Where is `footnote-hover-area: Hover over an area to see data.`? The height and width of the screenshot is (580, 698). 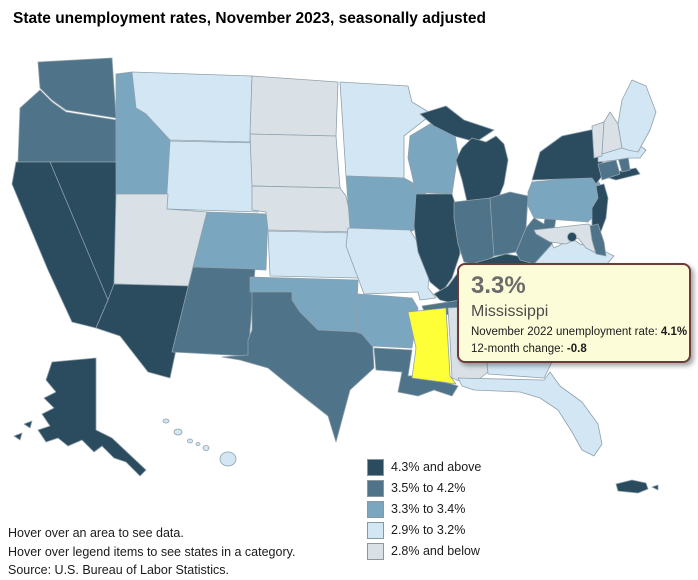
footnote-hover-area: Hover over an area to see data. is located at coordinates (96, 533).